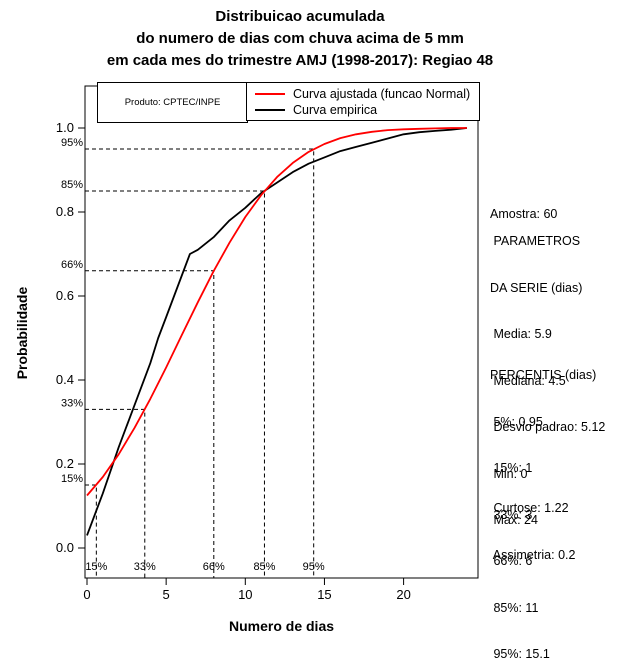  Describe the element at coordinates (166, 594) in the screenshot. I see `x-tick-label: 5` at that location.